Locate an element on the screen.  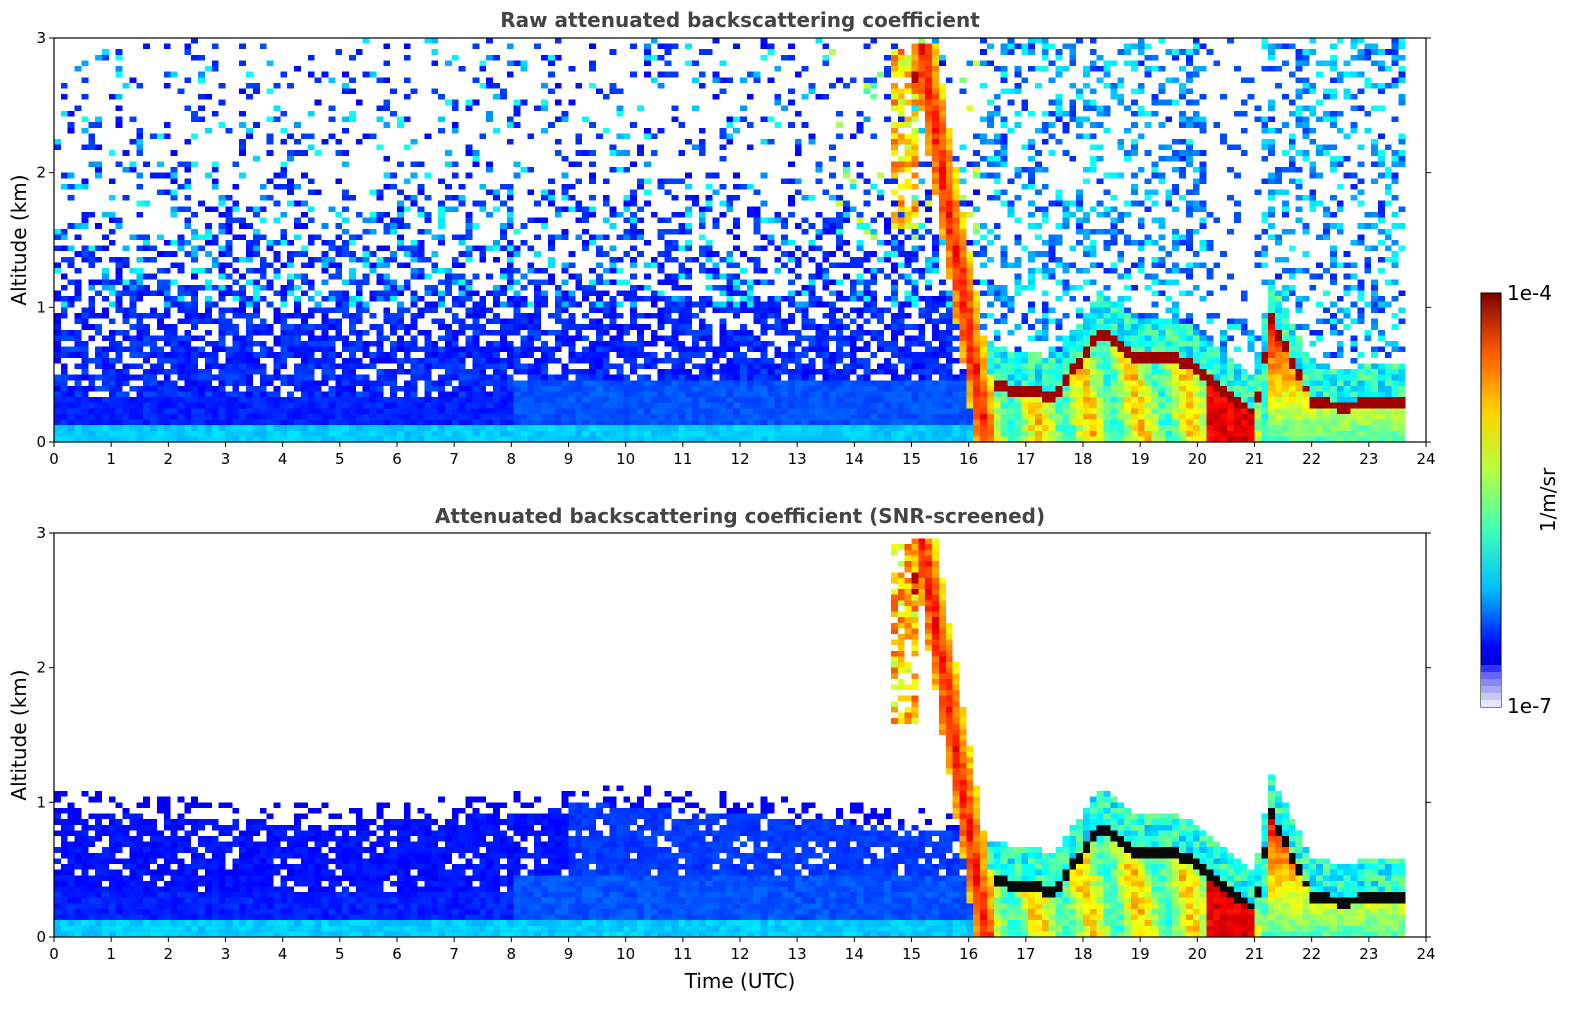
colorbar-max-label: 1e-4 is located at coordinates (1529, 293).